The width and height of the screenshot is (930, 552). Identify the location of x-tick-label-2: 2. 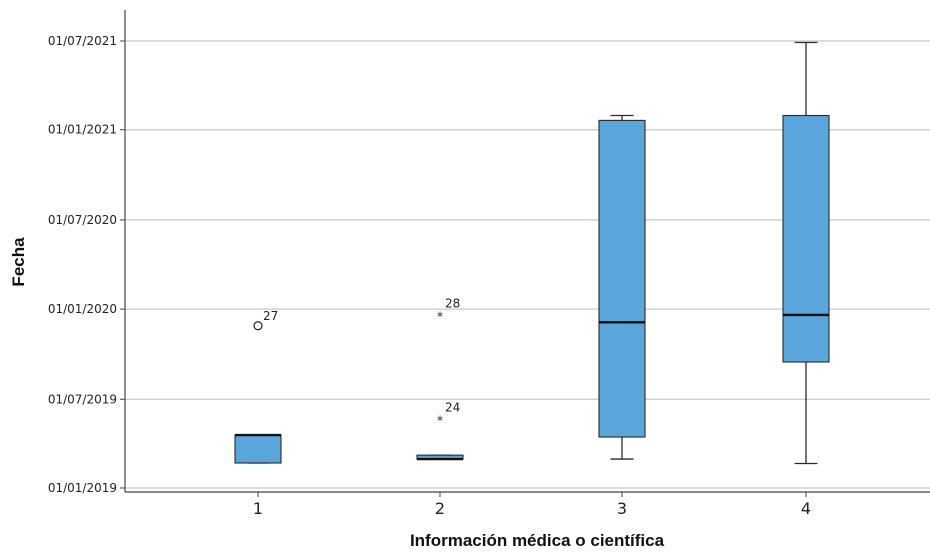
(440, 508).